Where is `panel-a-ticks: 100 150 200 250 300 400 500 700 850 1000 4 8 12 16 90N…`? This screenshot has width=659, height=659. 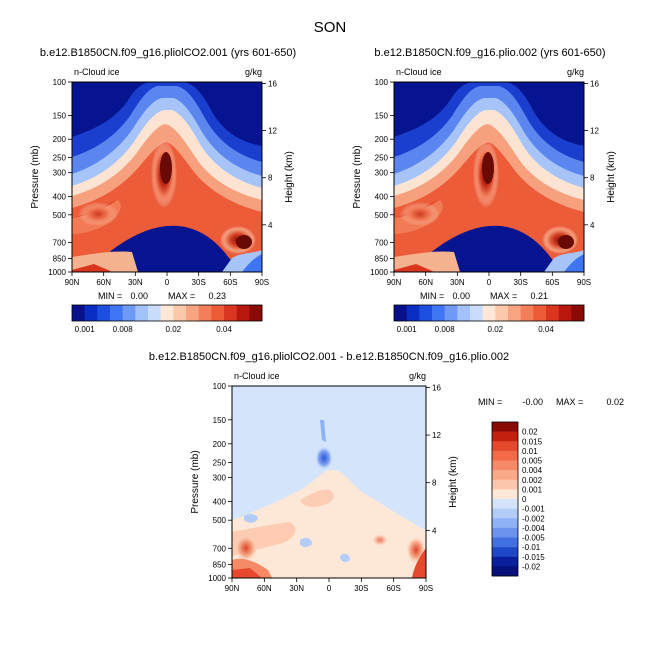
panel-a-ticks: 100 150 200 250 300 400 500 700 850 1000 4 8 12 16 90N… is located at coordinates (162, 182).